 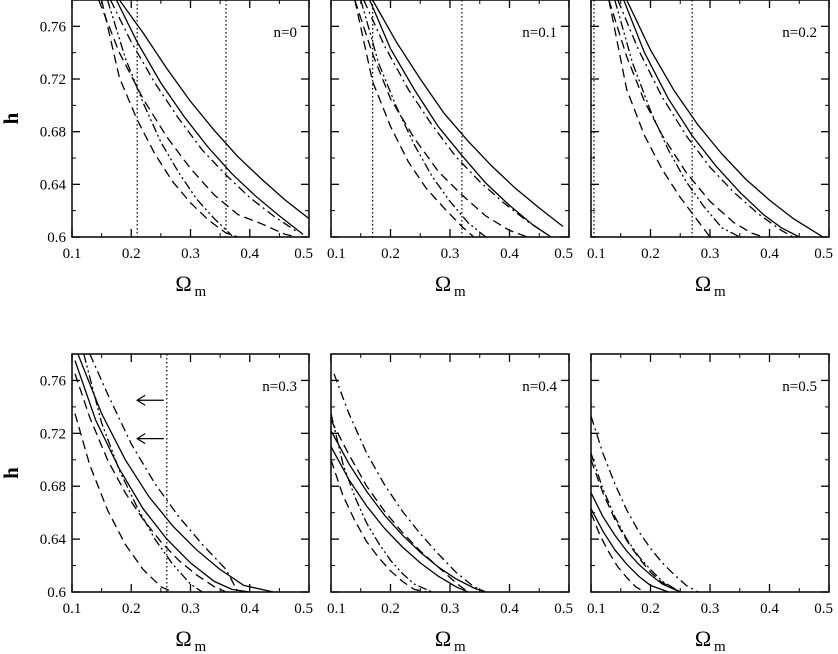 What do you see at coordinates (56, 593) in the screenshot?
I see `y-tick-label: 0.6` at bounding box center [56, 593].